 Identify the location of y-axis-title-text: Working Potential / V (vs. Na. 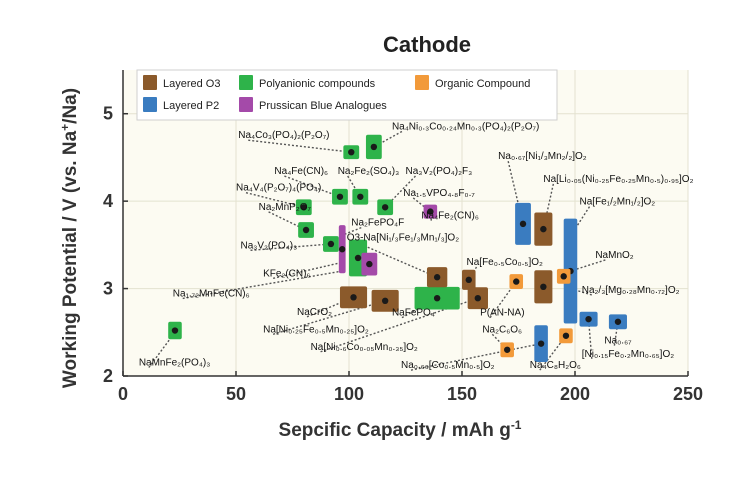
(70, 259).